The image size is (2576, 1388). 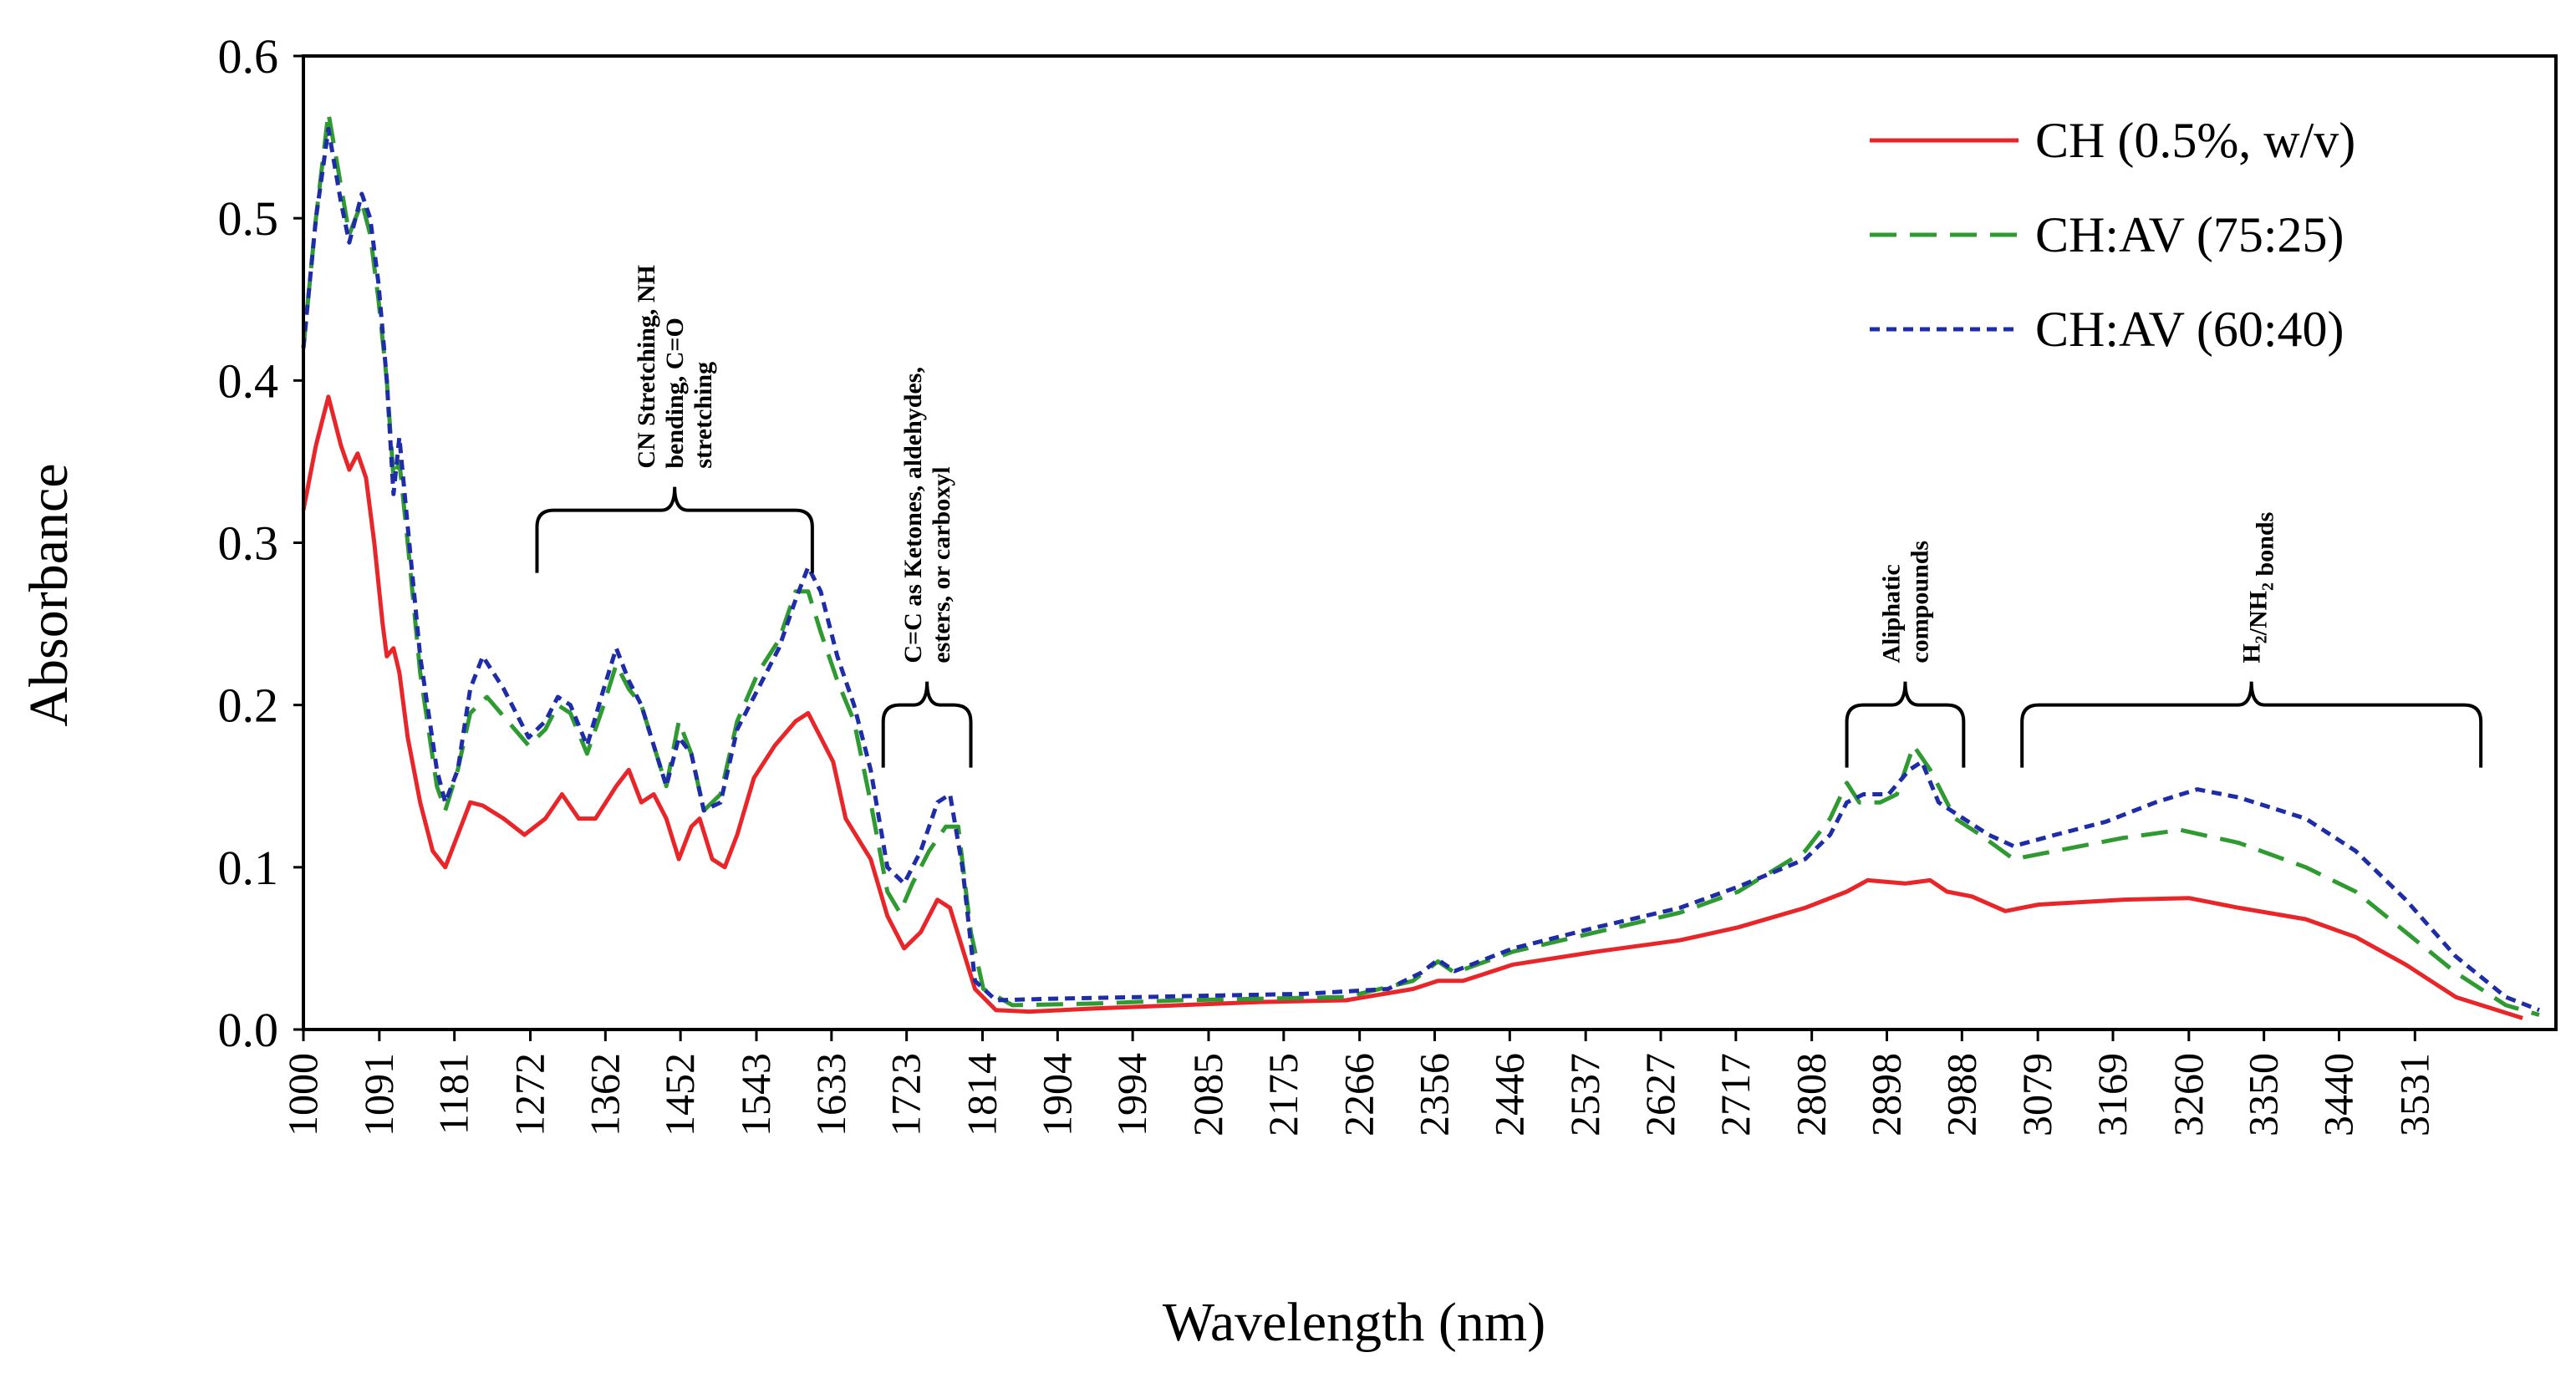 I want to click on annotation-bracket-cc, so click(x=927, y=724).